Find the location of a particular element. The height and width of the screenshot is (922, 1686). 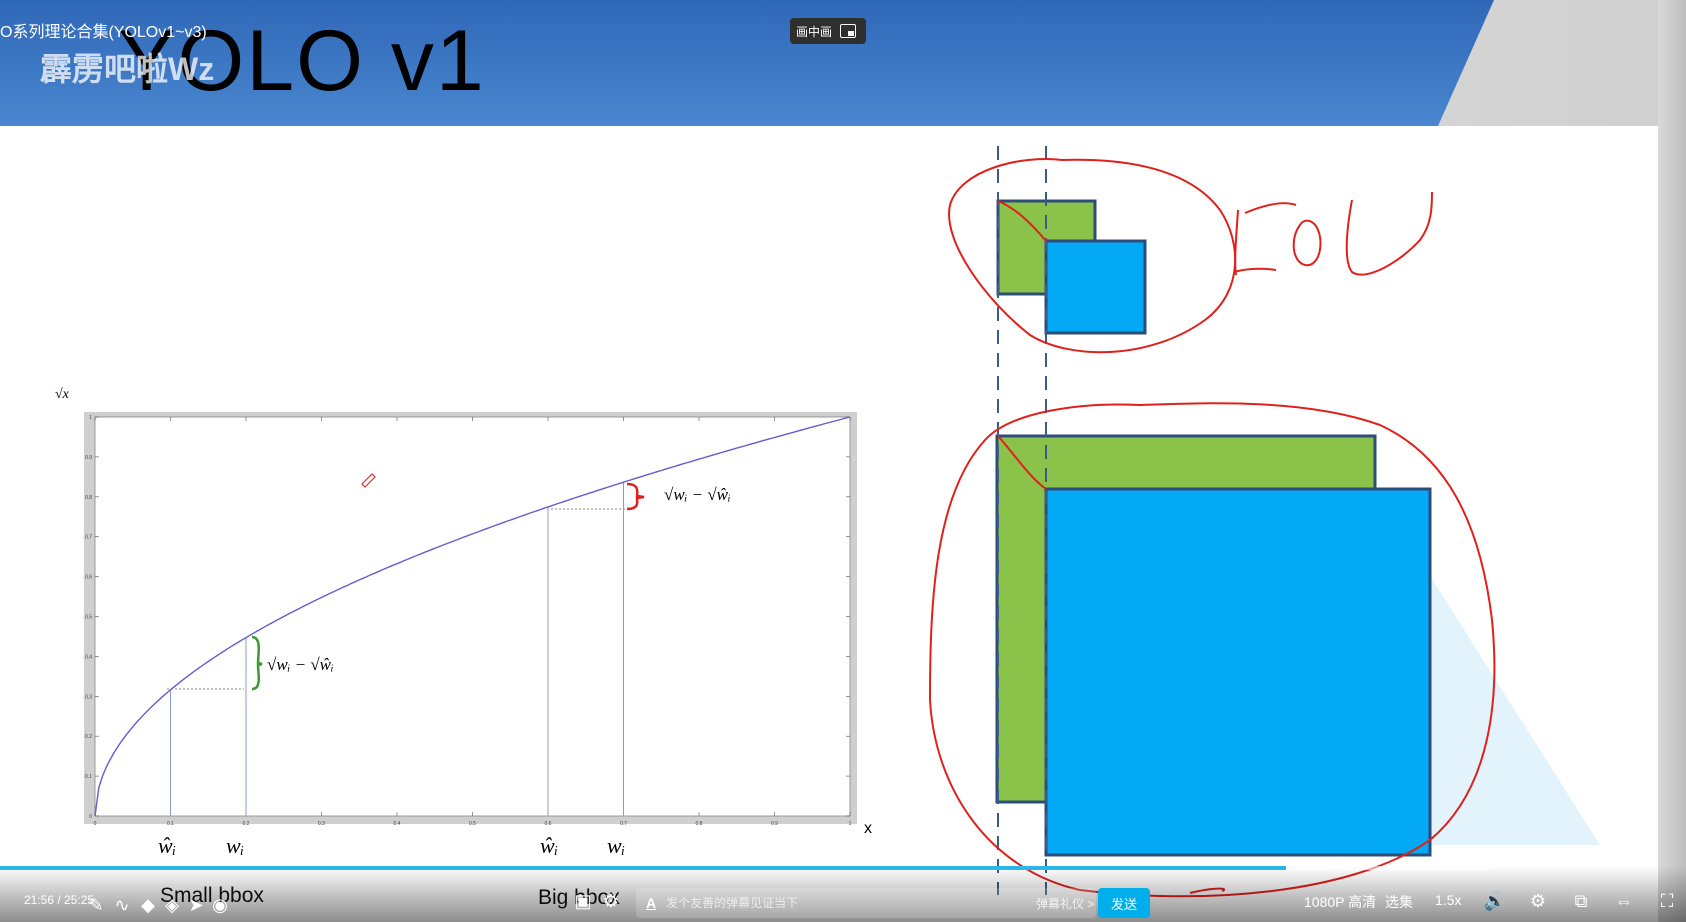

x-axis-label: x is located at coordinates (868, 828).